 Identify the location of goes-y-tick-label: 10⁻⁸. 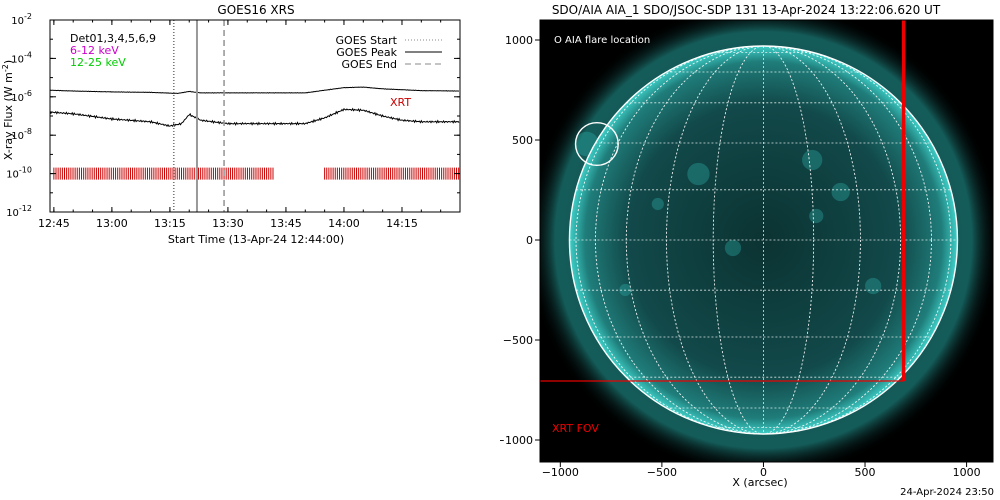
(21, 134).